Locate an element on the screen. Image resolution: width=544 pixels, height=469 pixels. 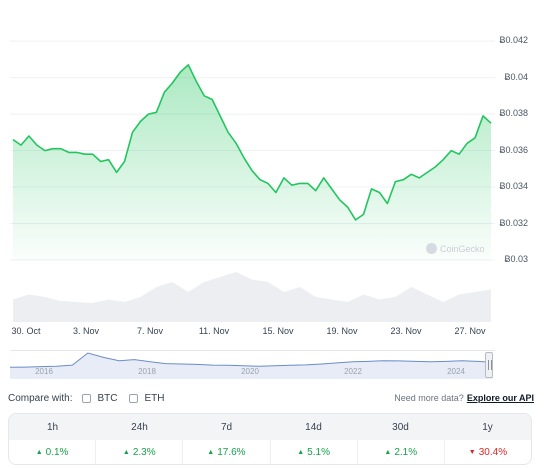
x-tick-label: 19. Nov is located at coordinates (342, 331).